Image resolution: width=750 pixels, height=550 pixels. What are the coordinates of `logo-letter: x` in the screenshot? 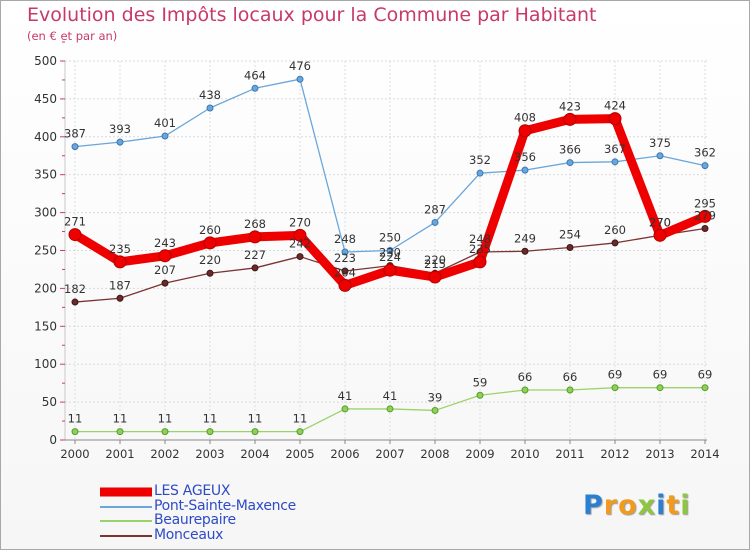 It's located at (647, 505).